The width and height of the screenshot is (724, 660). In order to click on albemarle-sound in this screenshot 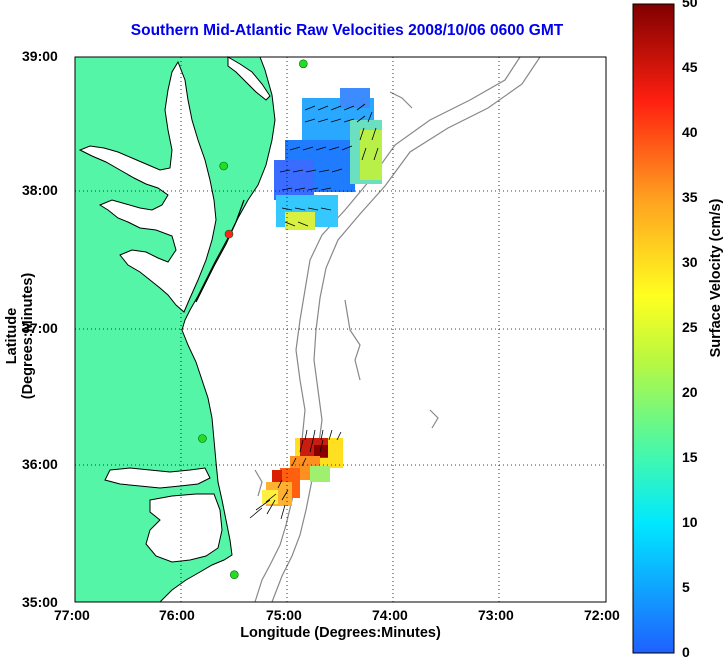, I will do `click(157, 478)`.